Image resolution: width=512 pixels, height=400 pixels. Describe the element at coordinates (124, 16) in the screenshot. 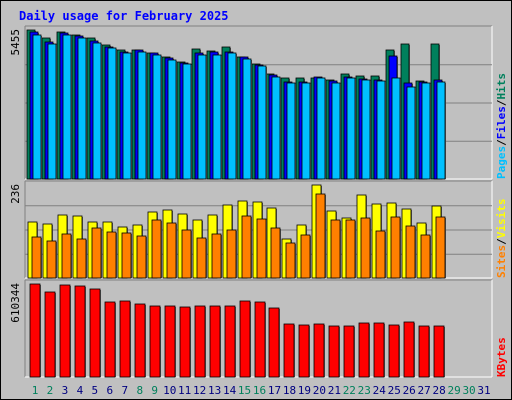

I see `chart-title: Daily usage for February 2025` at that location.